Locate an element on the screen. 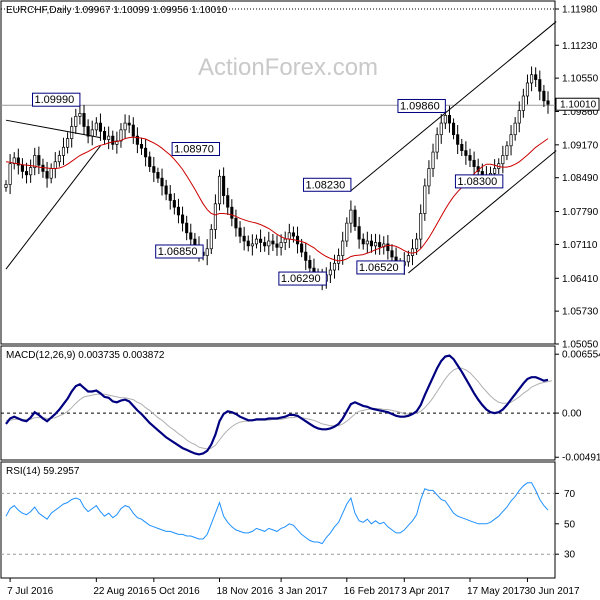 This screenshot has height=600, width=600. current-price-box is located at coordinates (577, 104).